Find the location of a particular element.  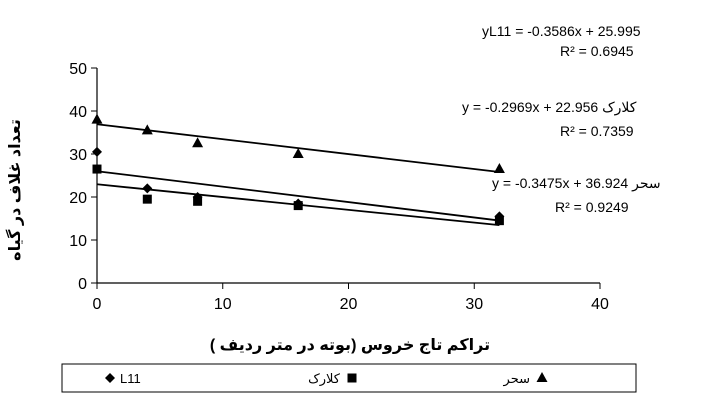

y-axis-title: تعداد غلاف در گیاه is located at coordinates (14, 190).